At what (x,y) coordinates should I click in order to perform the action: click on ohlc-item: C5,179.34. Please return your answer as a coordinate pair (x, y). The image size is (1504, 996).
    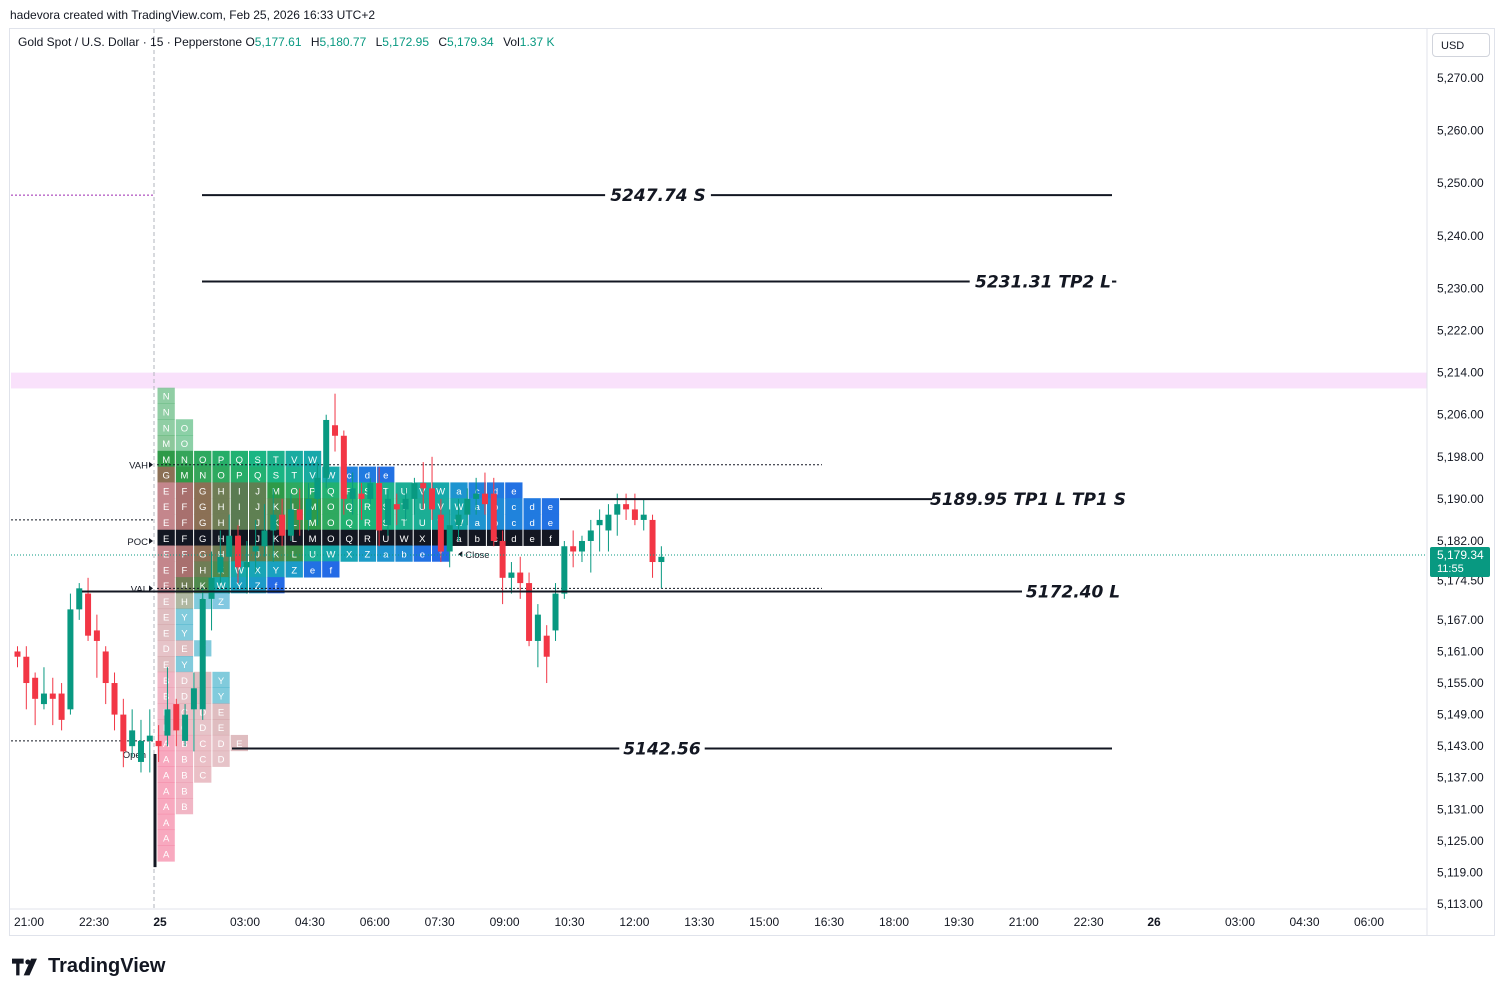
    Looking at the image, I should click on (466, 42).